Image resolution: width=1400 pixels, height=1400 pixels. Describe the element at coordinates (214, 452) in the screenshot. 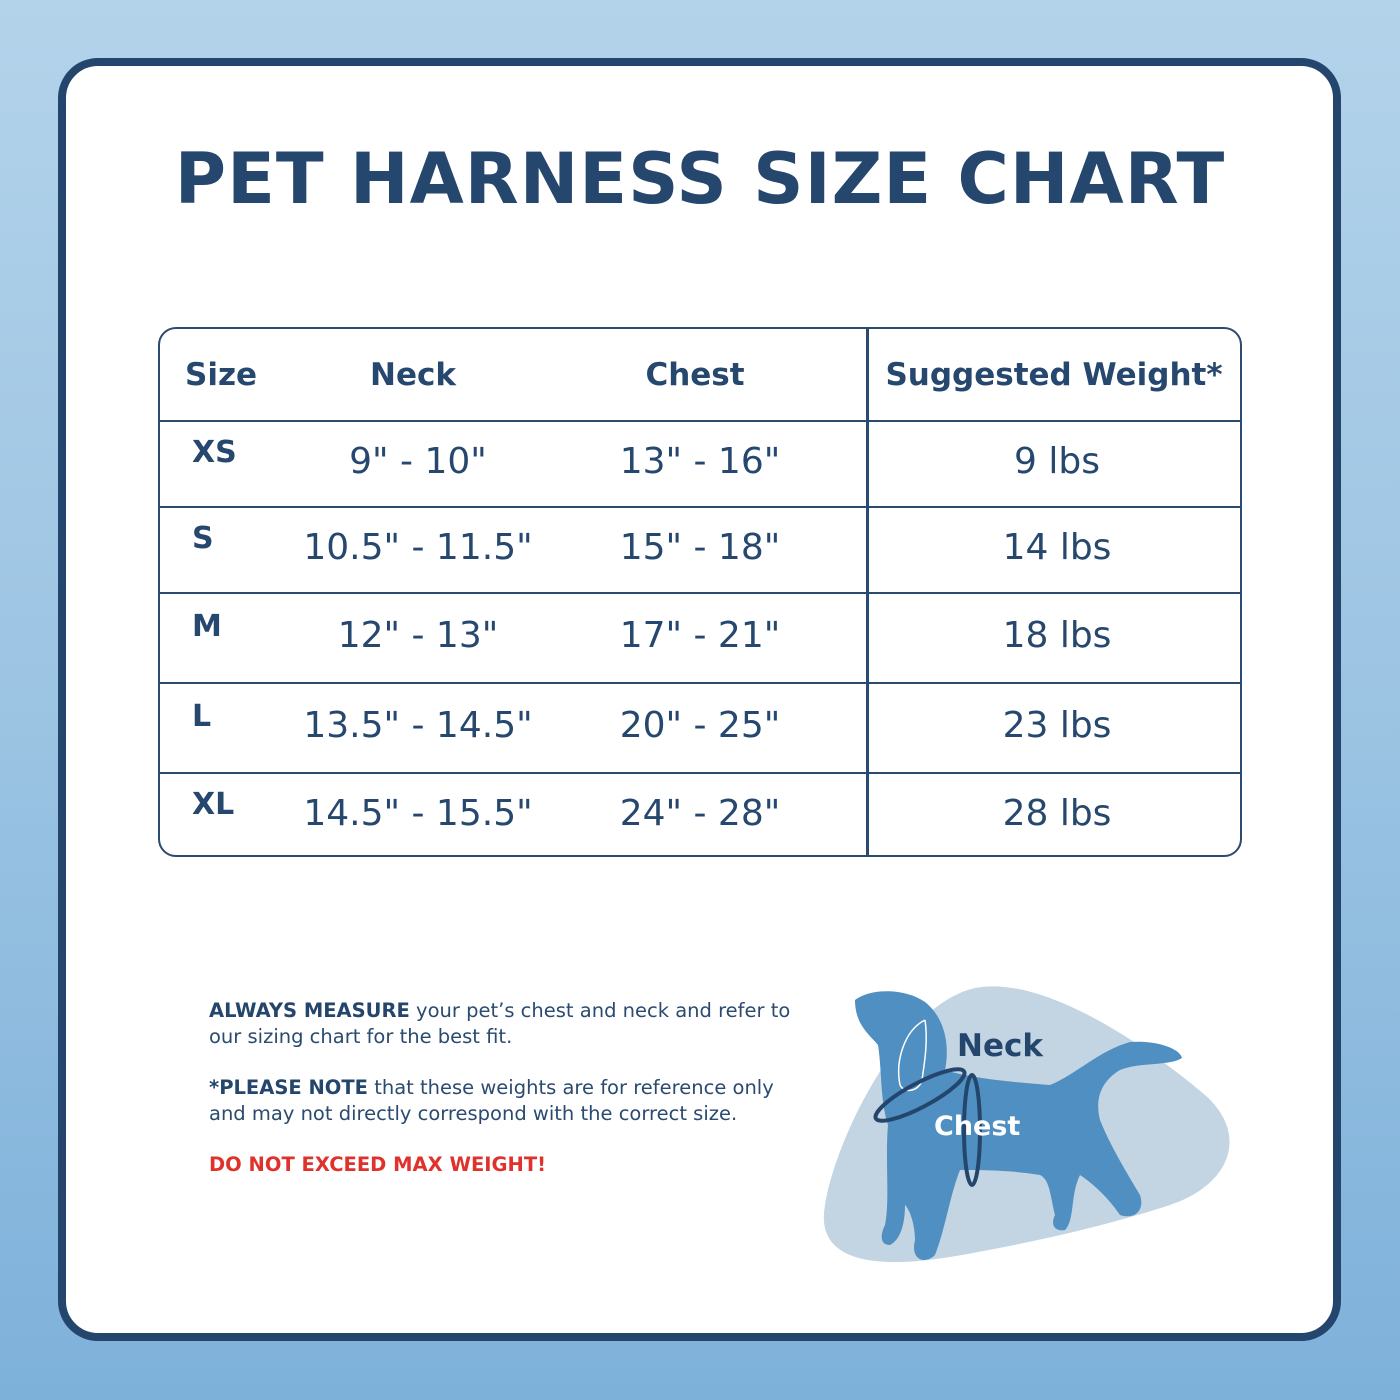

I see `size-cell: XS` at that location.